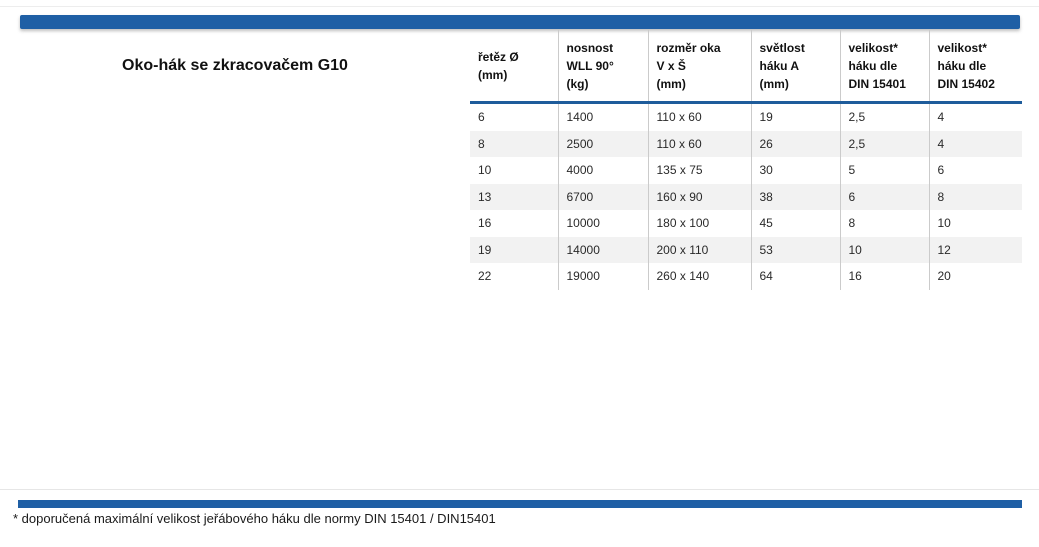  I want to click on table-cell: 6700, so click(602, 196).